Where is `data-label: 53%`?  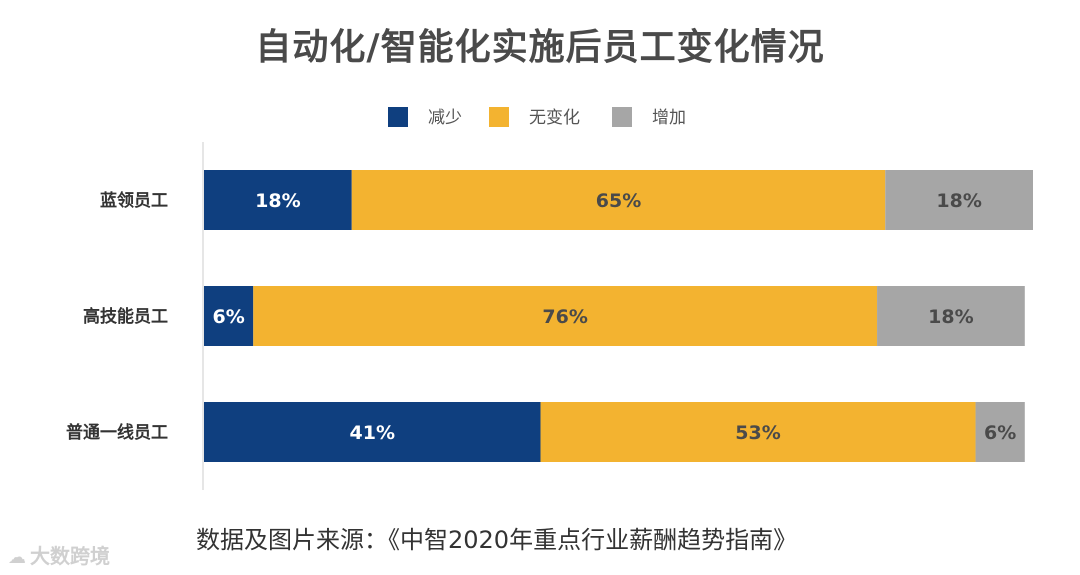 data-label: 53% is located at coordinates (757, 433).